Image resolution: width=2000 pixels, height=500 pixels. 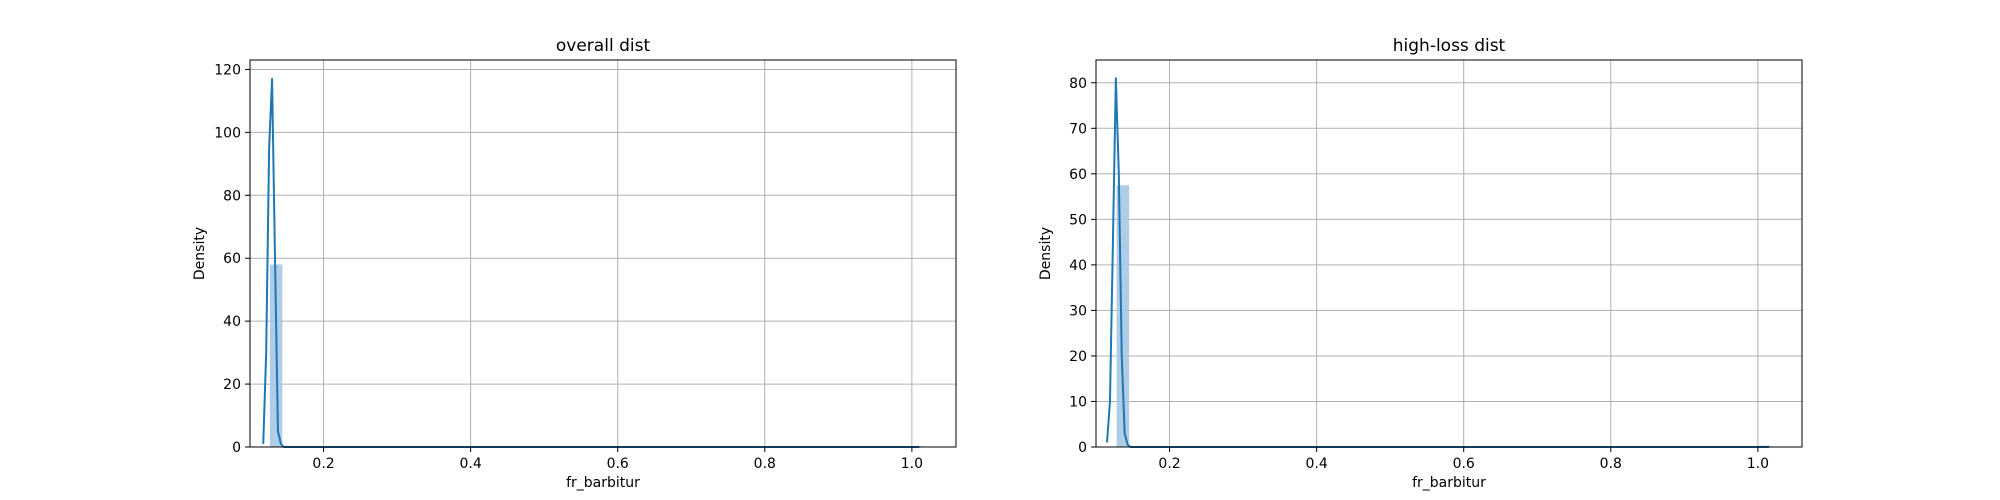 I want to click on y-tick-label: 30, so click(x=1078, y=311).